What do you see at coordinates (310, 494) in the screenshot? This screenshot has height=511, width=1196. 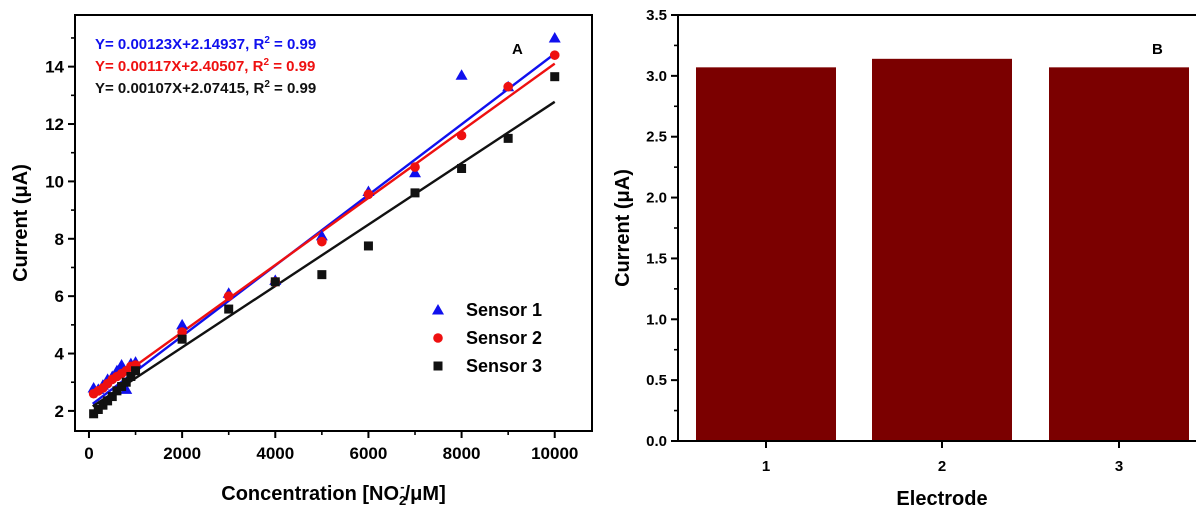 I see `x-axis-title-main: Concentration [NO` at bounding box center [310, 494].